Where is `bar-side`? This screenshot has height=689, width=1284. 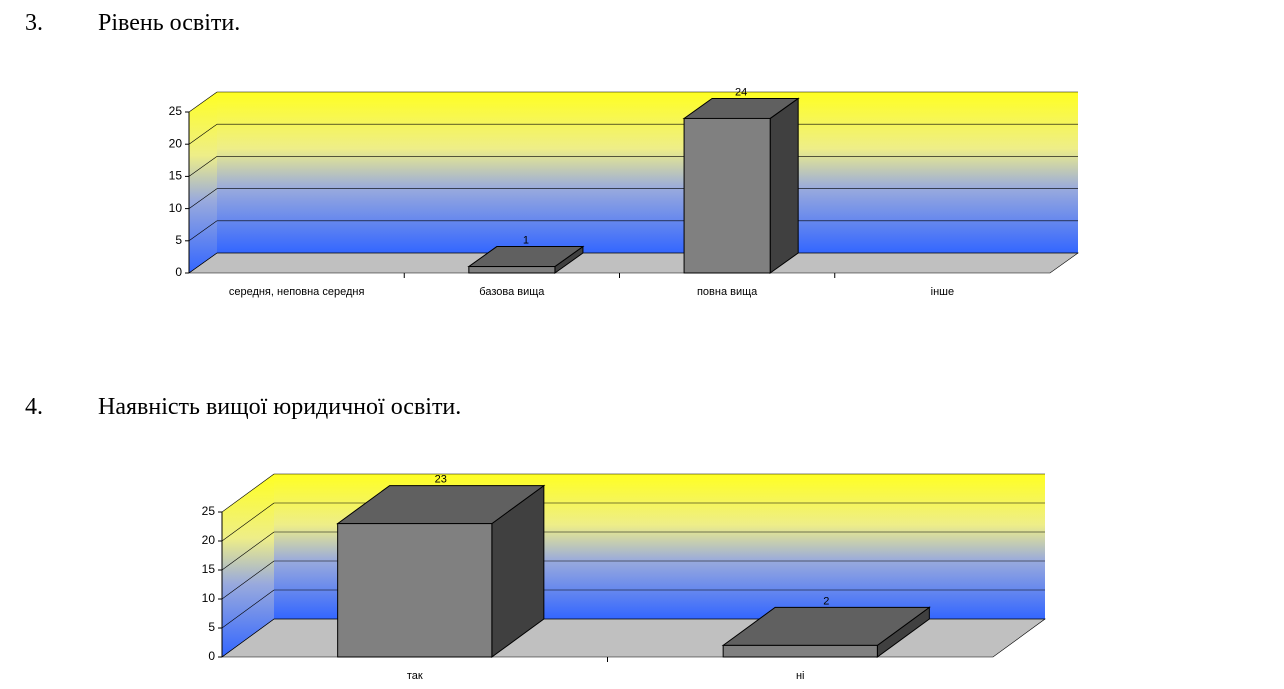 bar-side is located at coordinates (784, 185).